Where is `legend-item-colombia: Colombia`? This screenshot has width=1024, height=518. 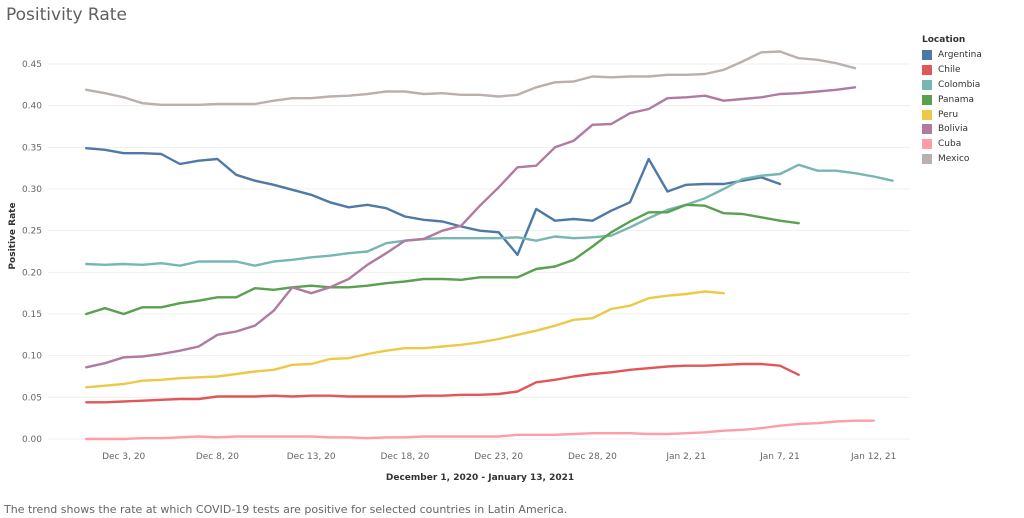
legend-item-colombia: Colombia is located at coordinates (952, 85).